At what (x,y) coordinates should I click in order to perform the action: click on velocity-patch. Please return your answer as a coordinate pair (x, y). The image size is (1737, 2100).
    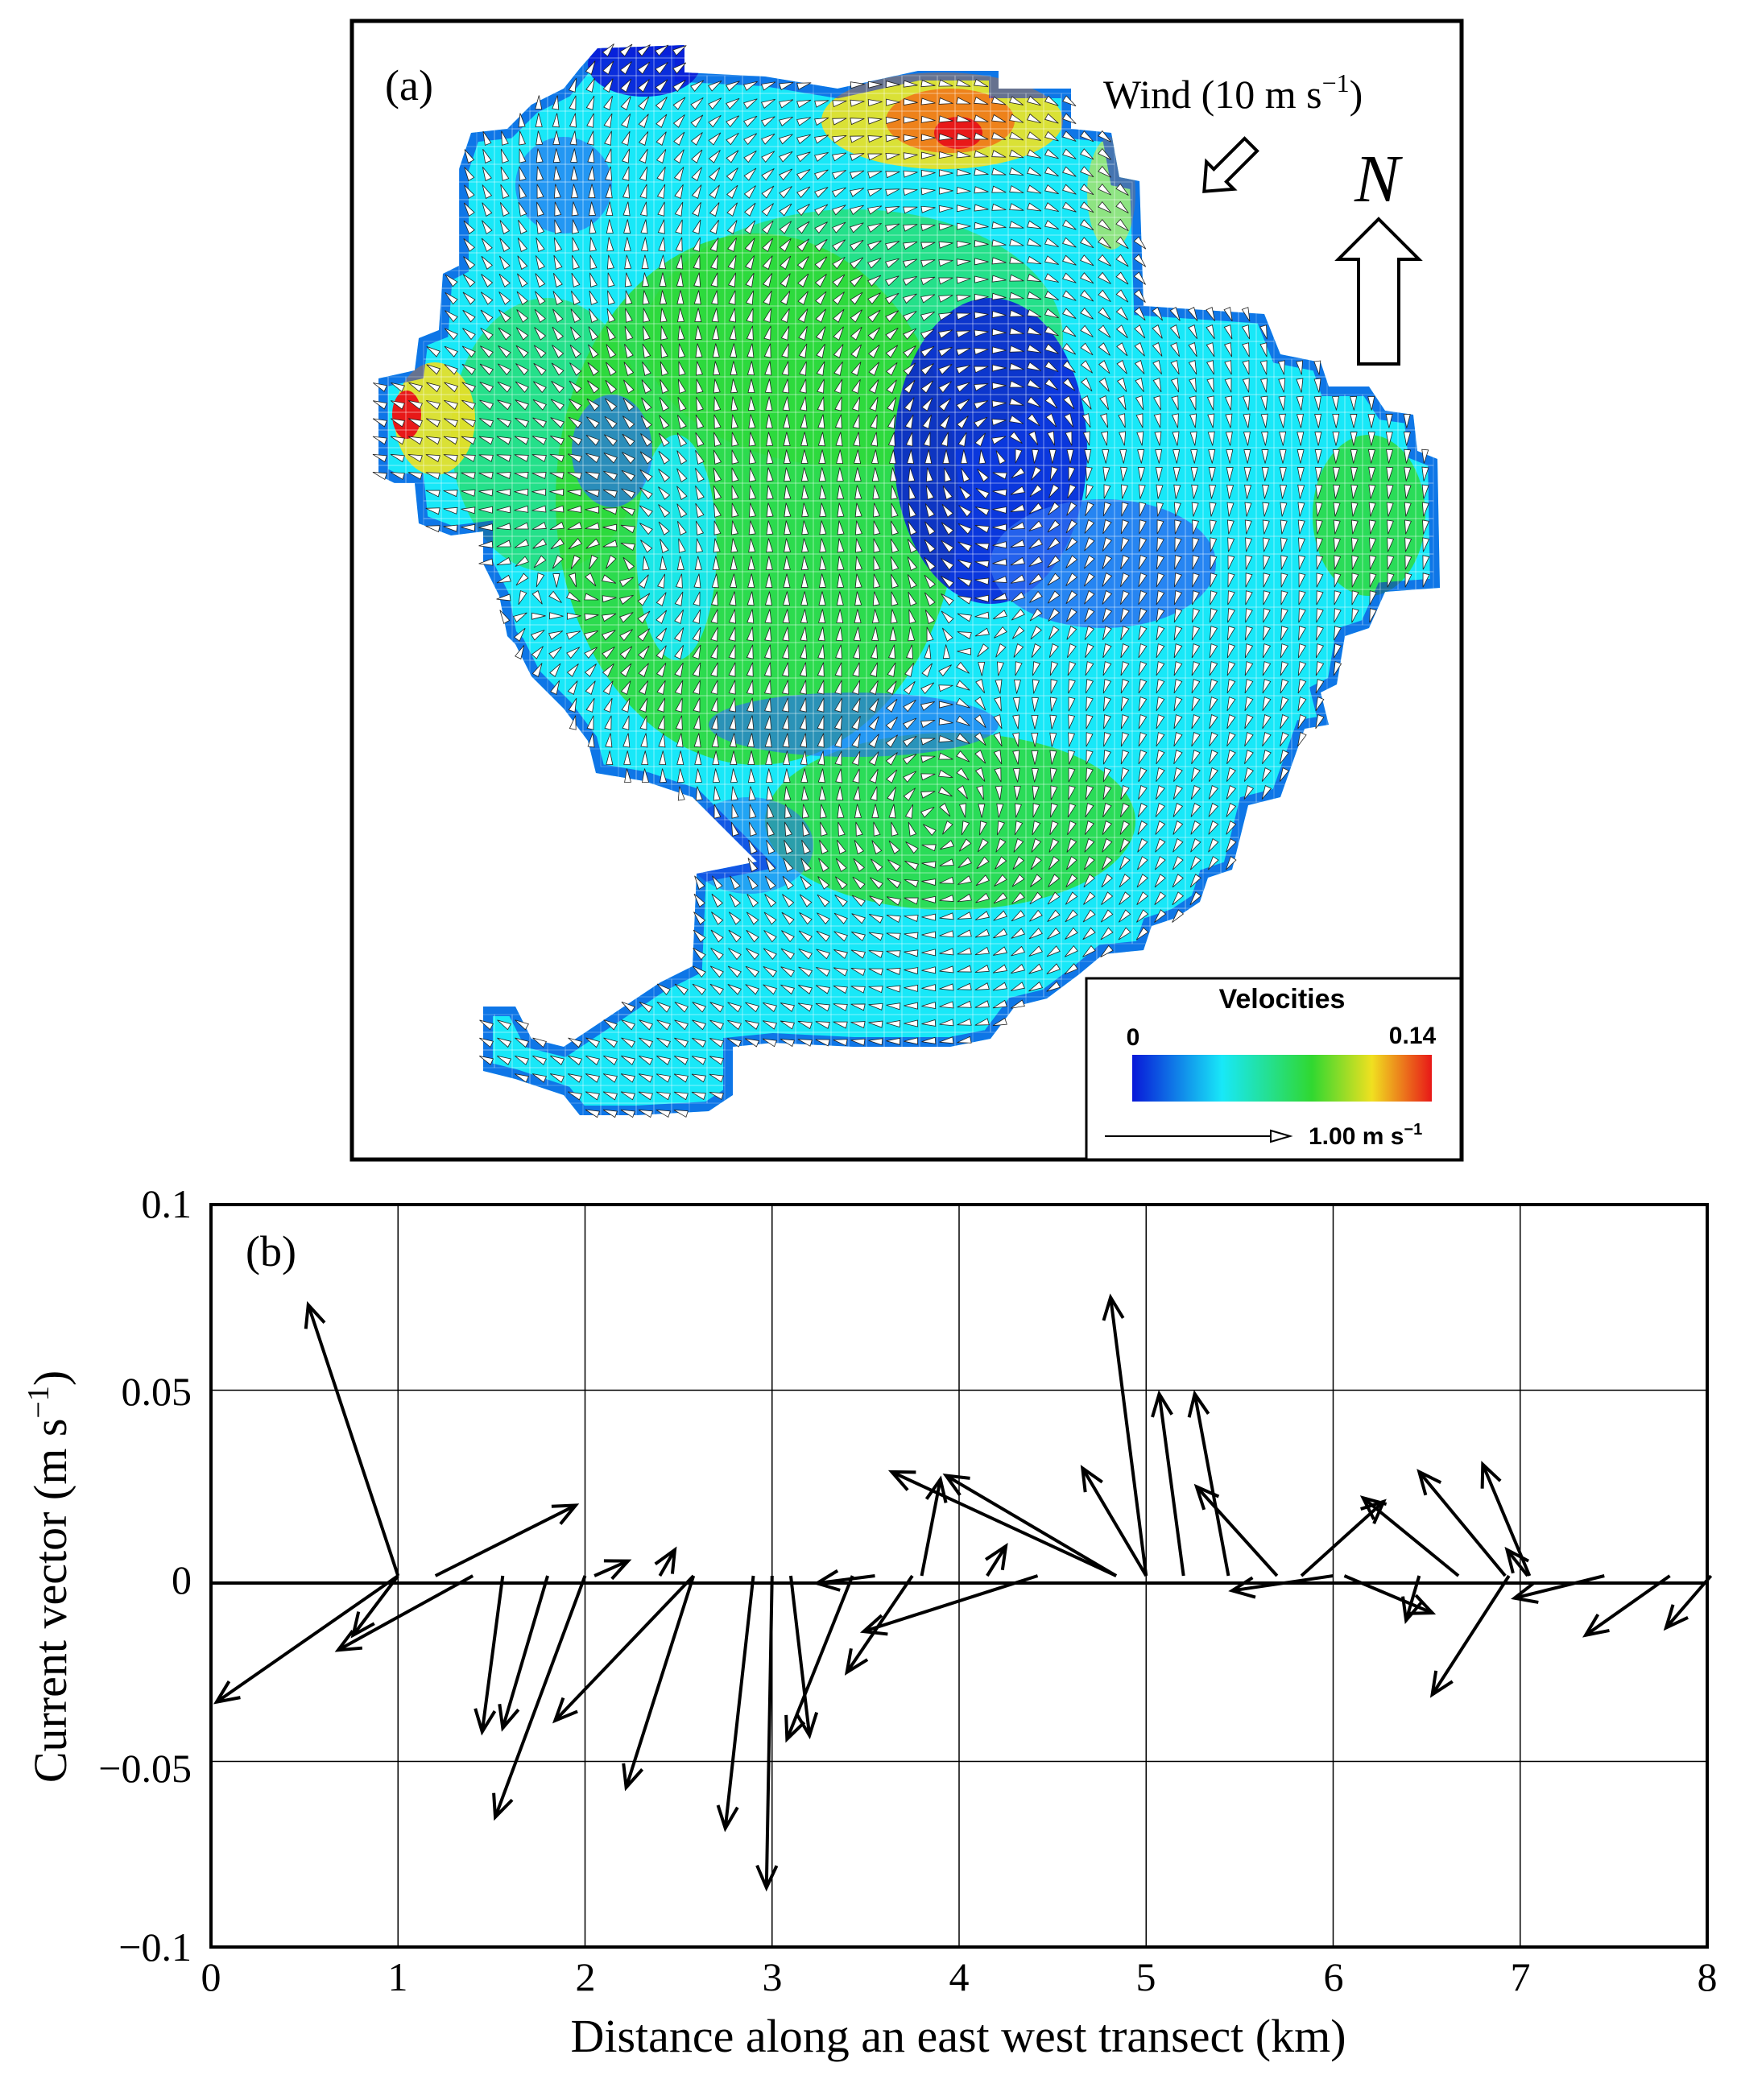
    Looking at the image, I should click on (547, 435).